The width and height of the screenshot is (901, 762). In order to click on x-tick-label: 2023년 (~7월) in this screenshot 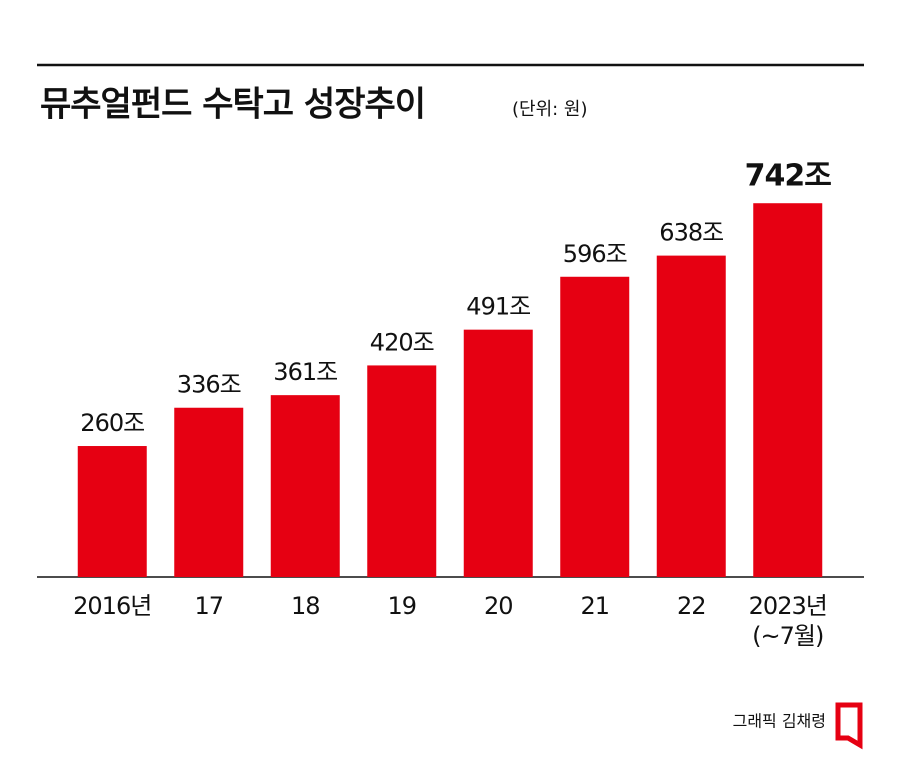, I will do `click(788, 621)`.